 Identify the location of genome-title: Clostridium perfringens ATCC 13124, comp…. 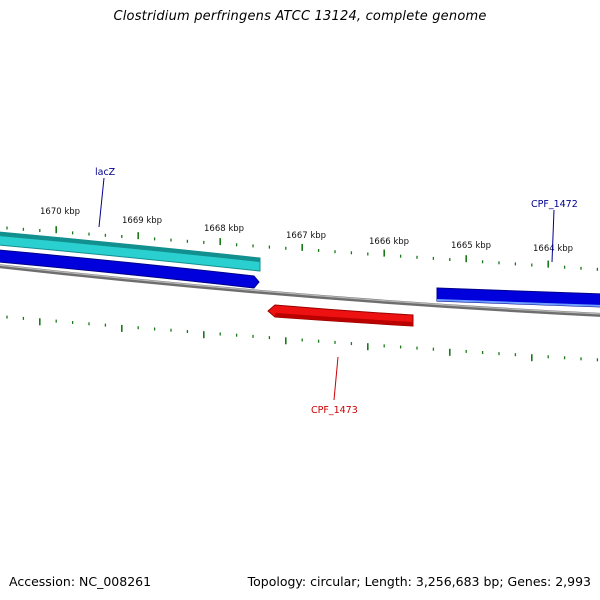
(300, 16).